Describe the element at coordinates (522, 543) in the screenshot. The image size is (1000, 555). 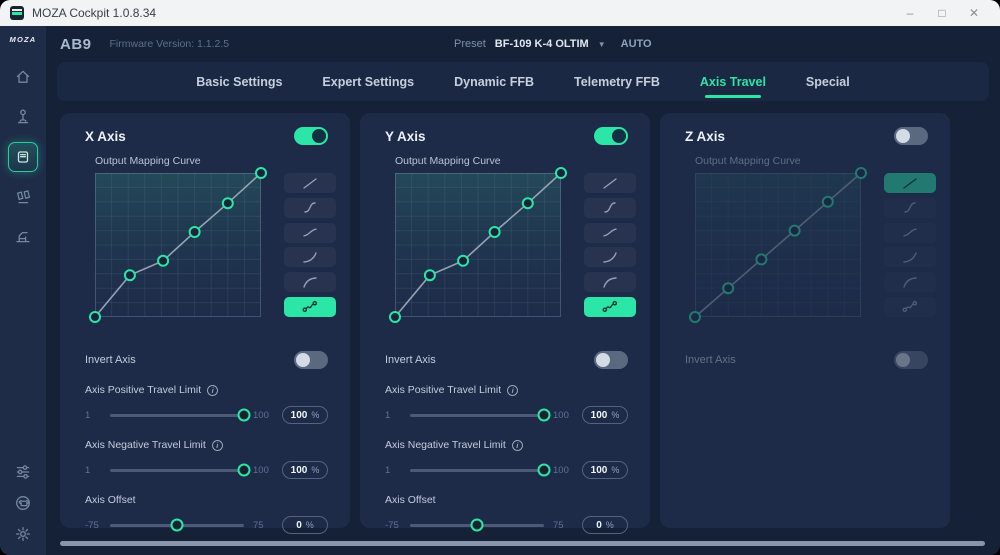
I see `horizontal-scrollbar` at that location.